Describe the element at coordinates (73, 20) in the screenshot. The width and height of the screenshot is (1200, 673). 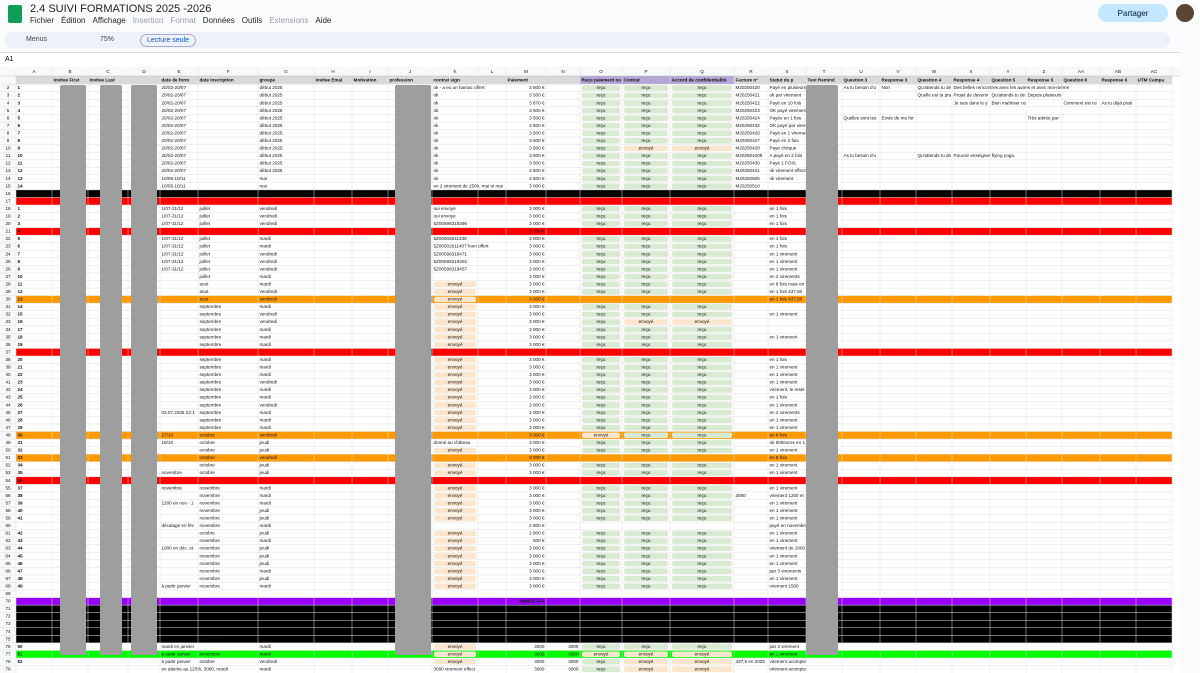
I see `menu-item: Édition` at that location.